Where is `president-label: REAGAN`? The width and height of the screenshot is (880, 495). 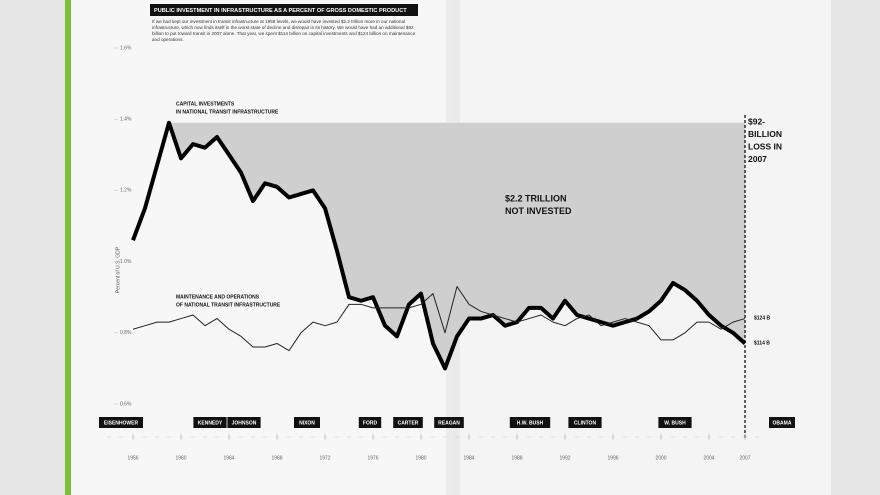
president-label: REAGAN is located at coordinates (449, 423).